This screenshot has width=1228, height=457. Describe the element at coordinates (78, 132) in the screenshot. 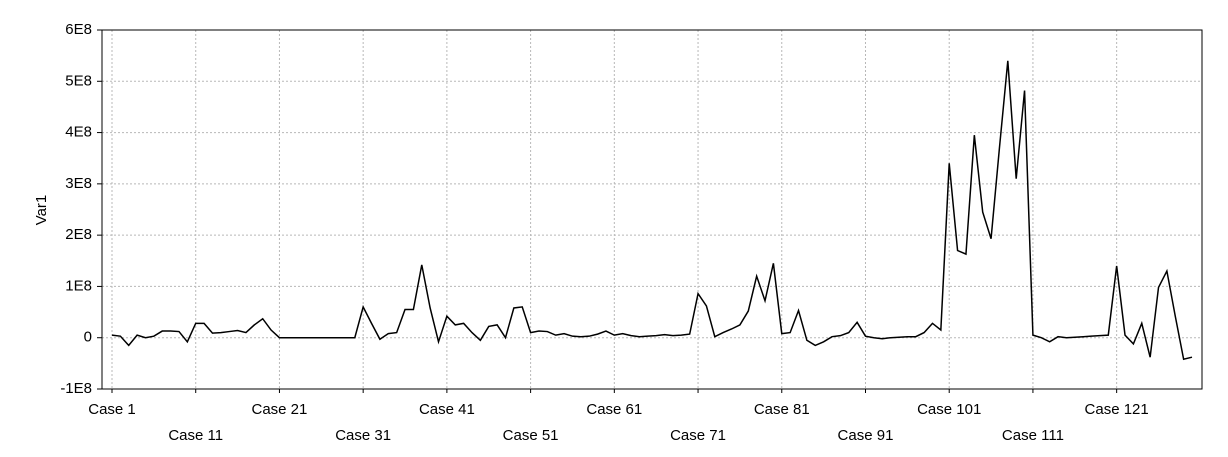

I see `y-tick-label: 4E8` at that location.